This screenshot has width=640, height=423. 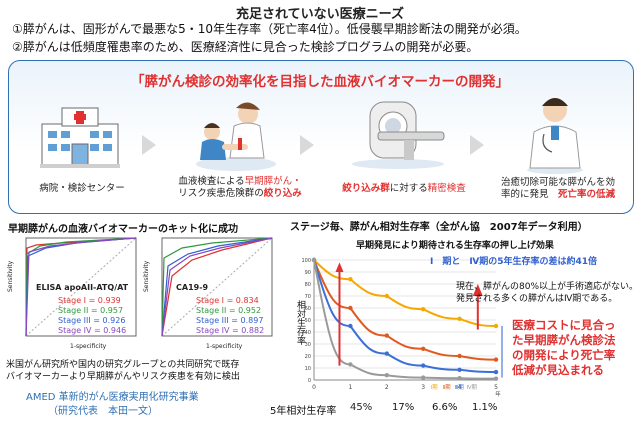 What do you see at coordinates (230, 330) in the screenshot?
I see `roc2-stage4: Stage IV = 0.882` at bounding box center [230, 330].